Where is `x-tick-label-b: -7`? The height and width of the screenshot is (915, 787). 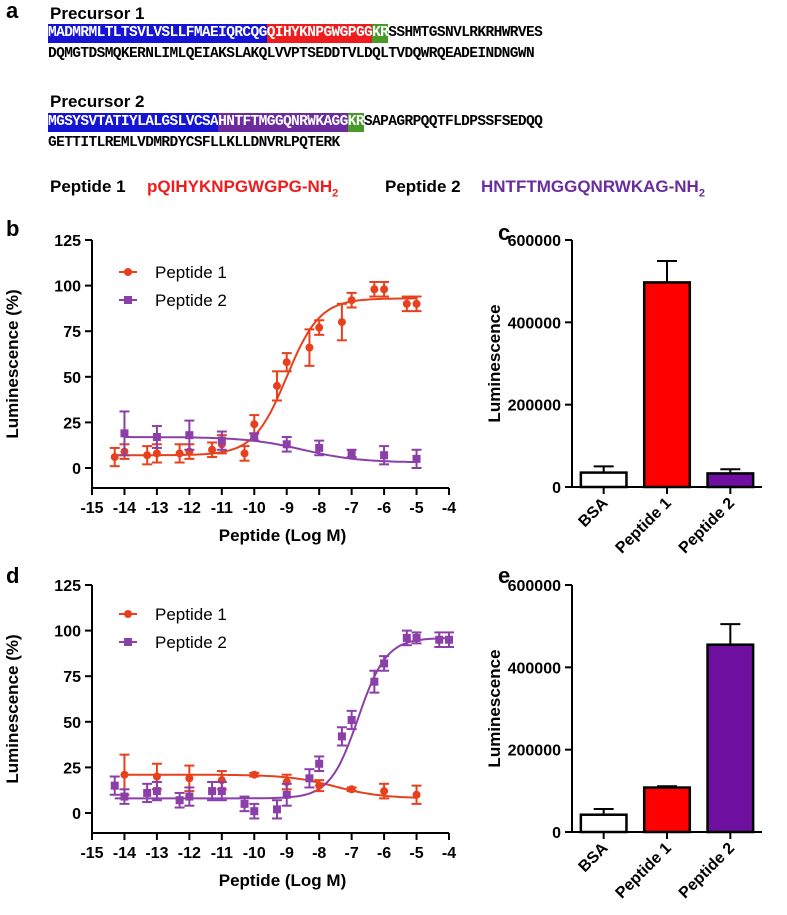 x-tick-label-b: -7 is located at coordinates (352, 508).